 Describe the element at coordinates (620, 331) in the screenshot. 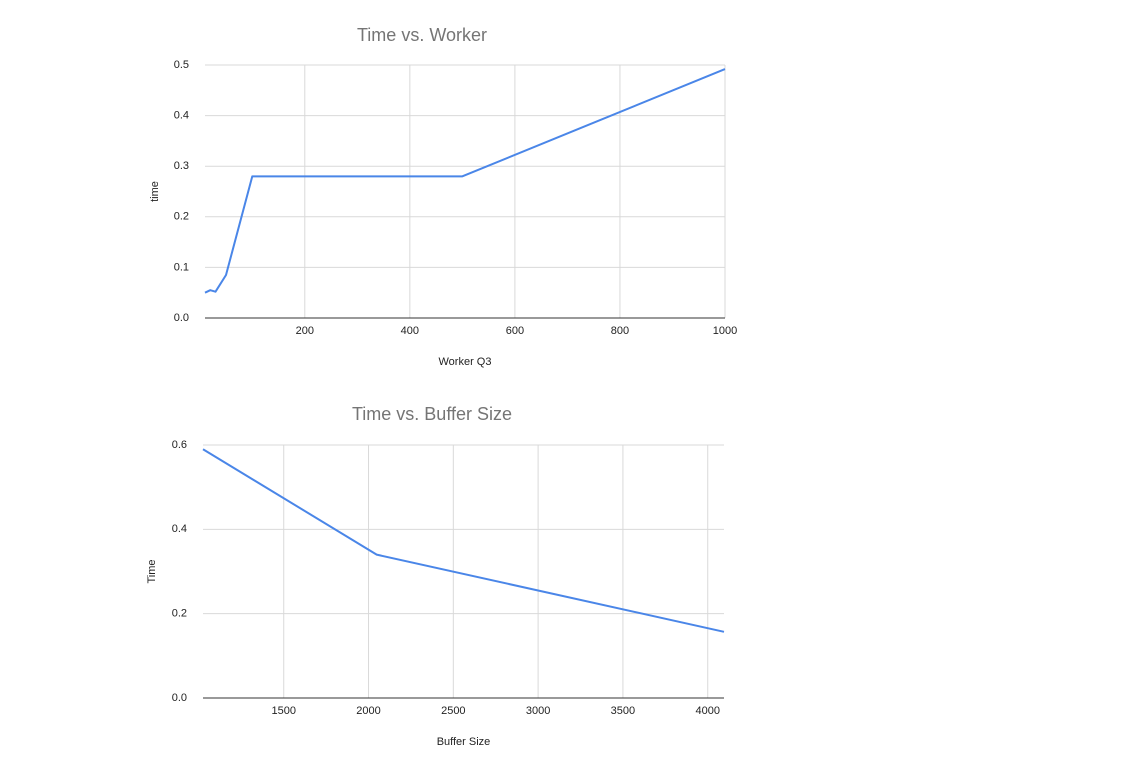

I see `x-tick-label: 800` at that location.